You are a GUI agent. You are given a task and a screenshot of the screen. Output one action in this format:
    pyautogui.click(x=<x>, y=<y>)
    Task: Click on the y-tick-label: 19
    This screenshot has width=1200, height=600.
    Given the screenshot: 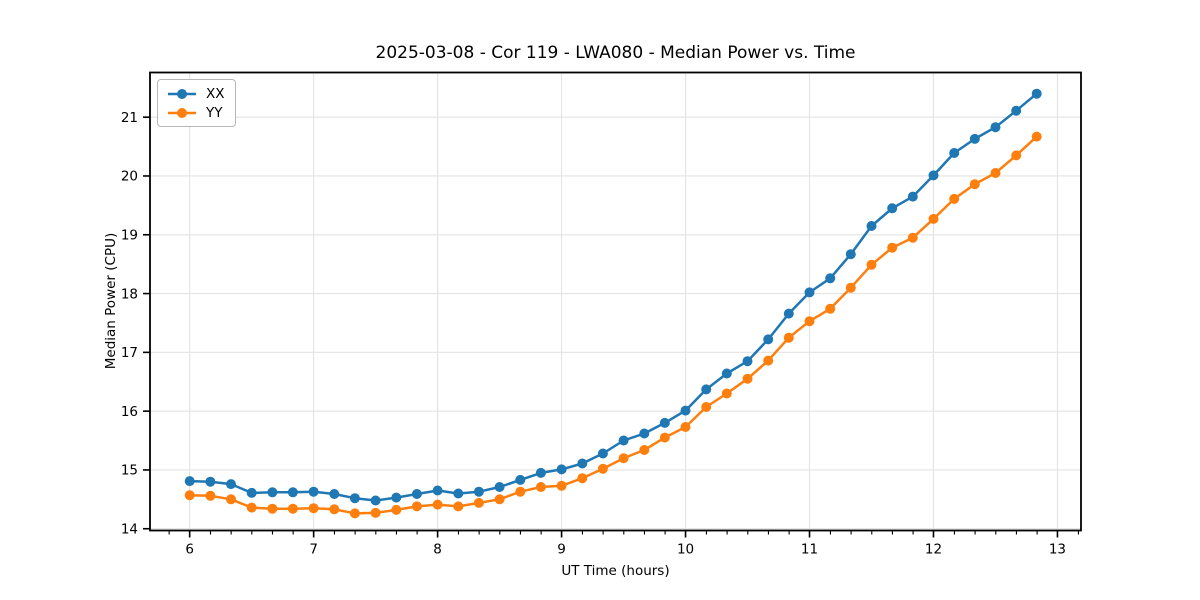 What is the action you would take?
    pyautogui.click(x=129, y=235)
    